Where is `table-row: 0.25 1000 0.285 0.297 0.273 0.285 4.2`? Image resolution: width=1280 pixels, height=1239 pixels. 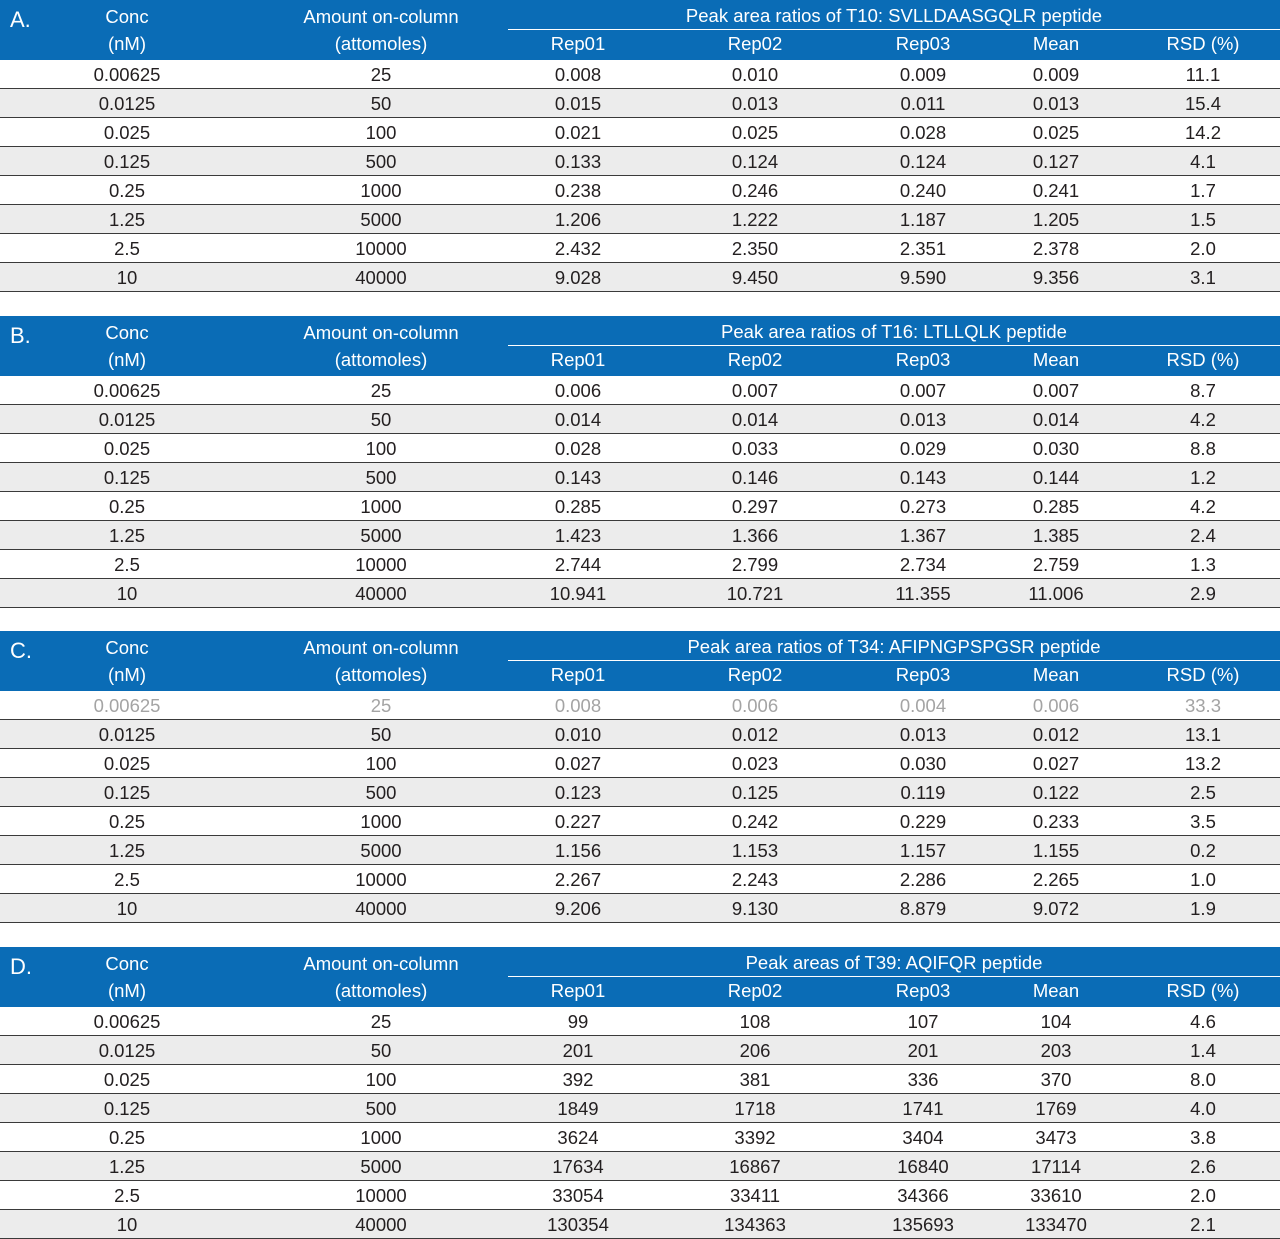 table-row: 0.25 1000 0.285 0.297 0.273 0.285 4.2 is located at coordinates (640, 506).